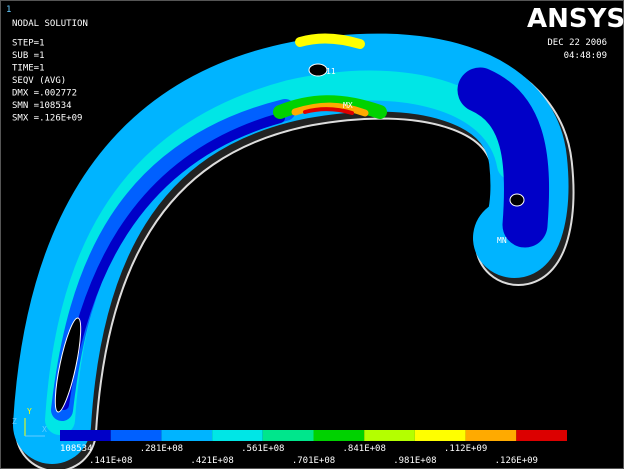 The height and width of the screenshot is (469, 624). What do you see at coordinates (502, 240) in the screenshot?
I see `min-marker: MN` at bounding box center [502, 240].